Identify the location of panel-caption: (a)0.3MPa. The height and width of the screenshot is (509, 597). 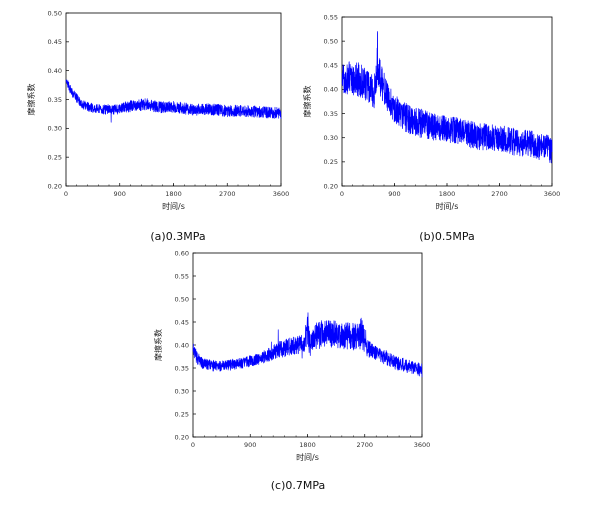
(177, 236).